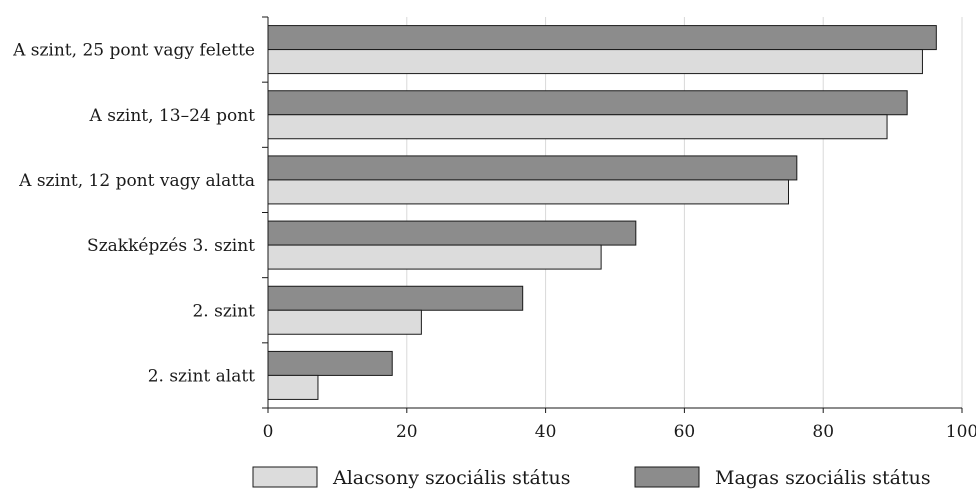 Image resolution: width=976 pixels, height=495 pixels. I want to click on category-label: A szint, 13–24 pont, so click(172, 116).